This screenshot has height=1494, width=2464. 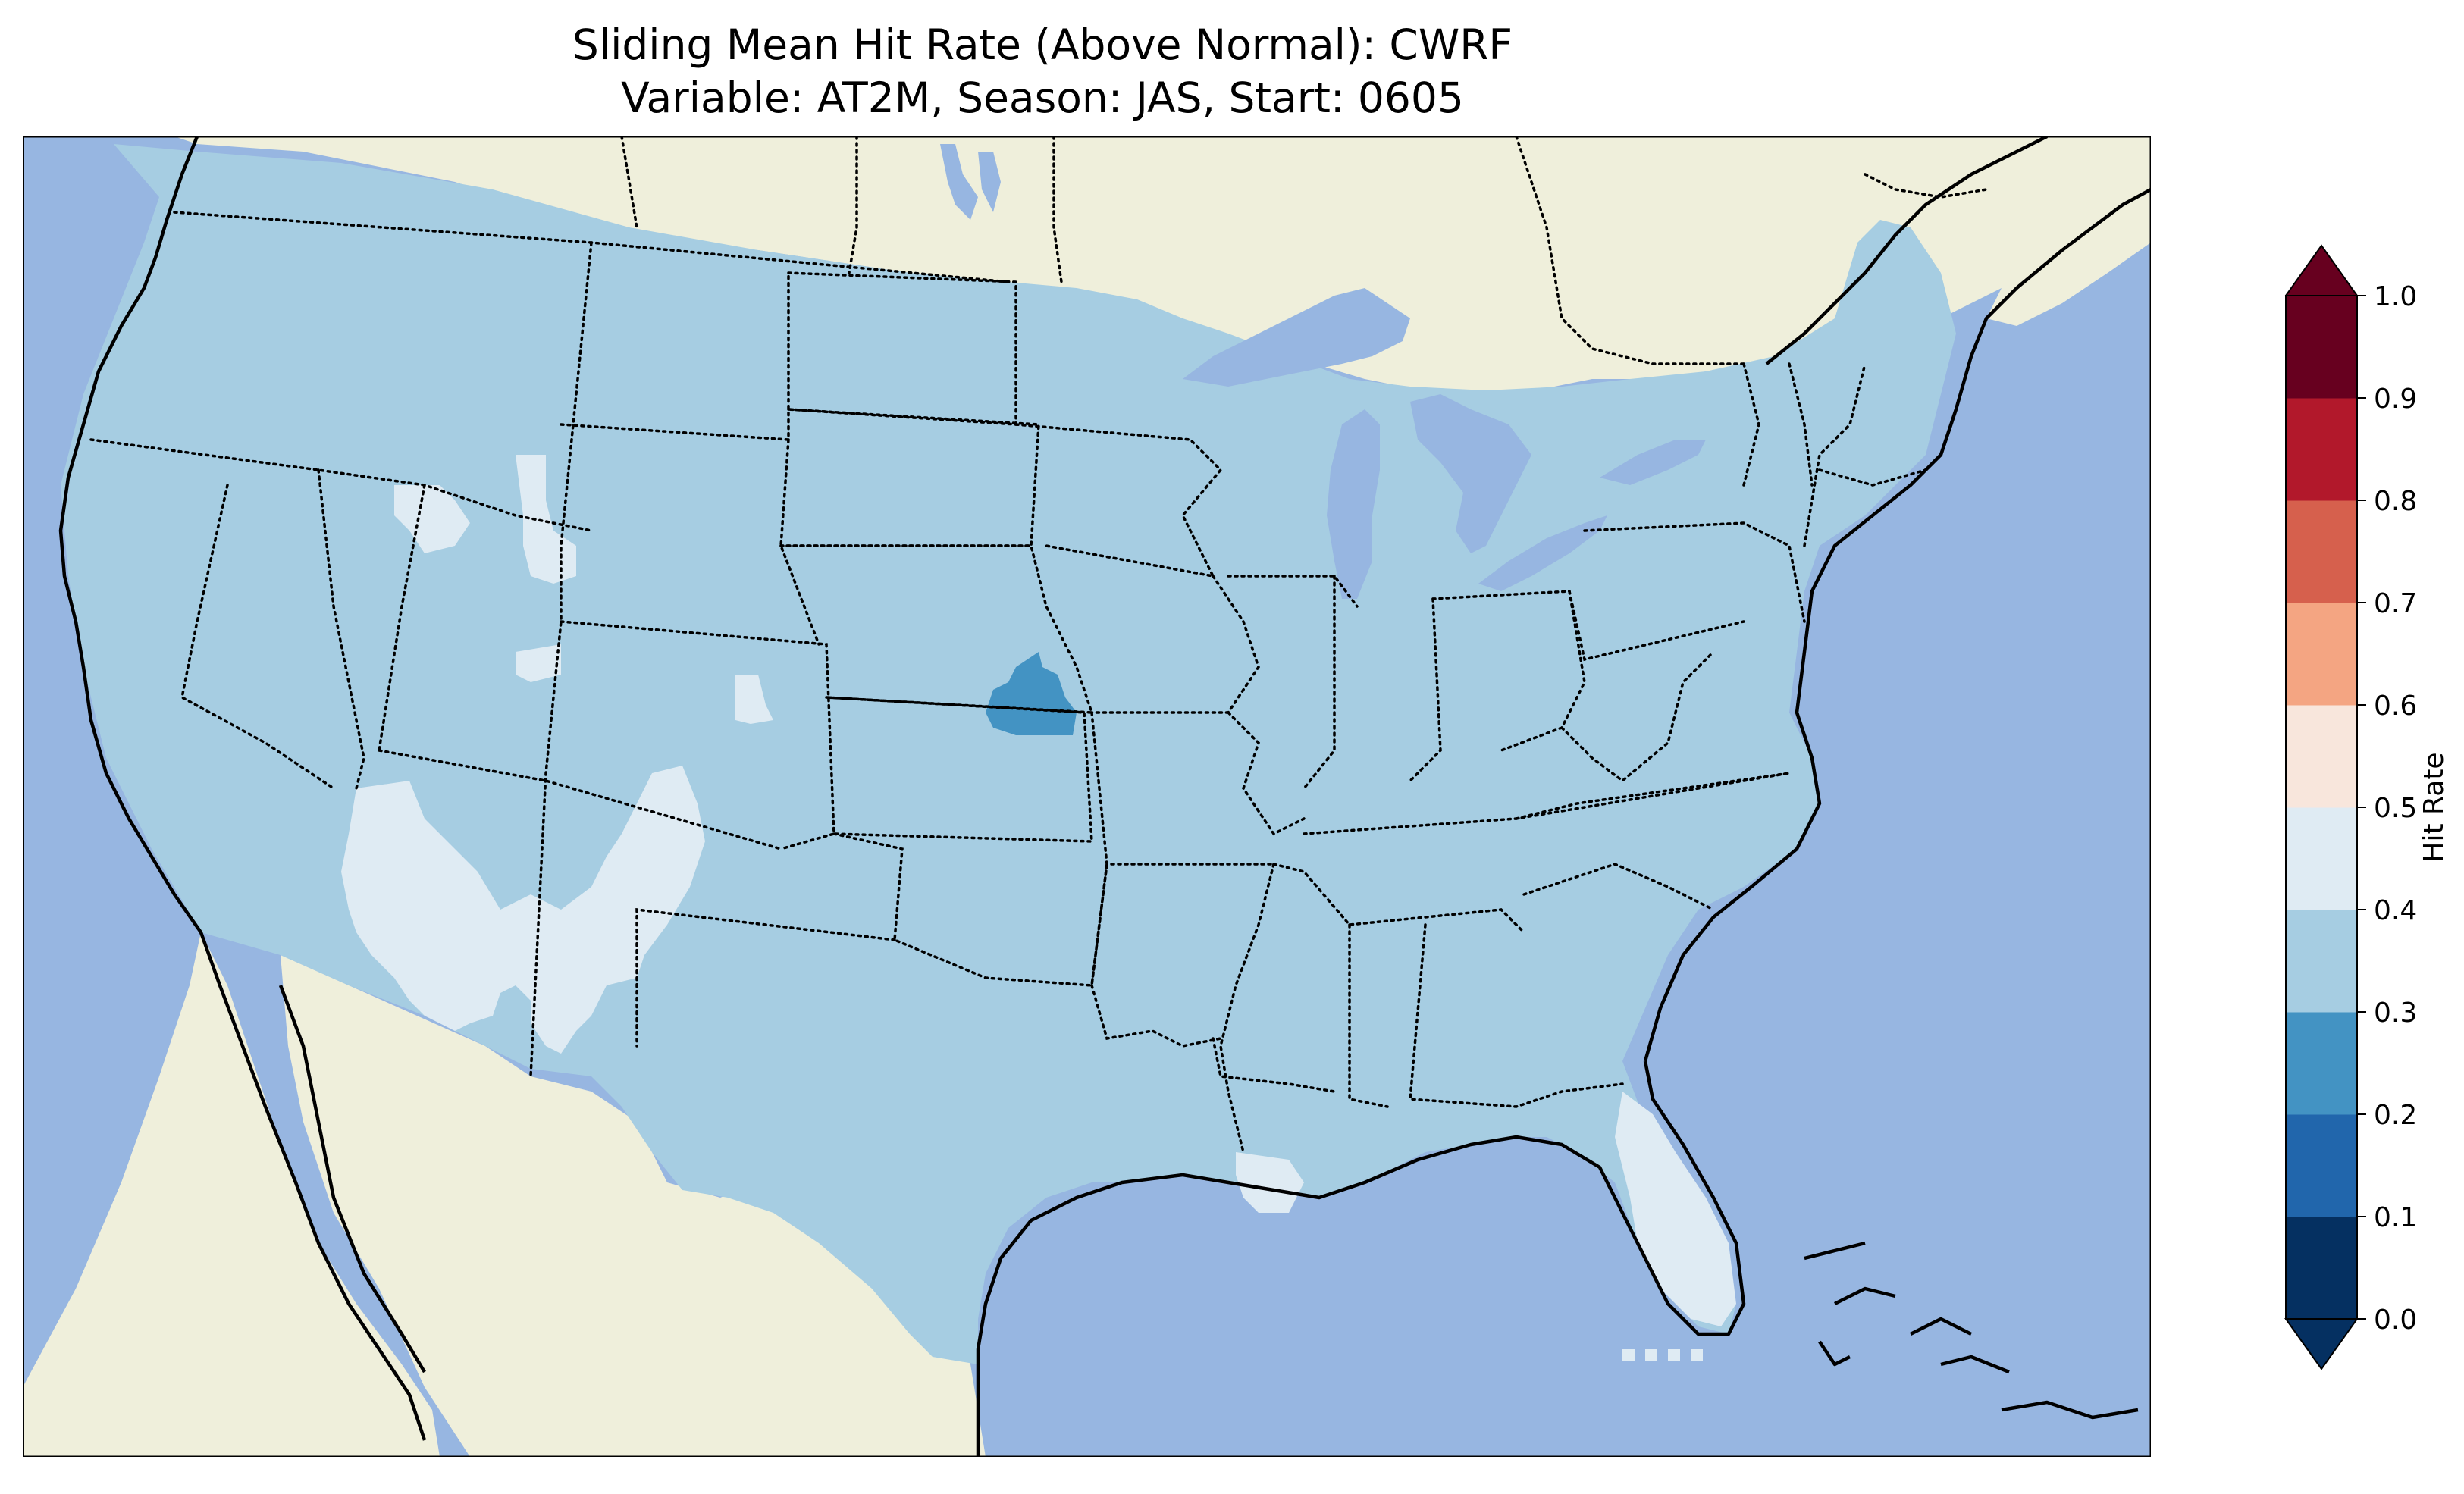 What do you see at coordinates (1471, 473) in the screenshot?
I see `lake-huron` at bounding box center [1471, 473].